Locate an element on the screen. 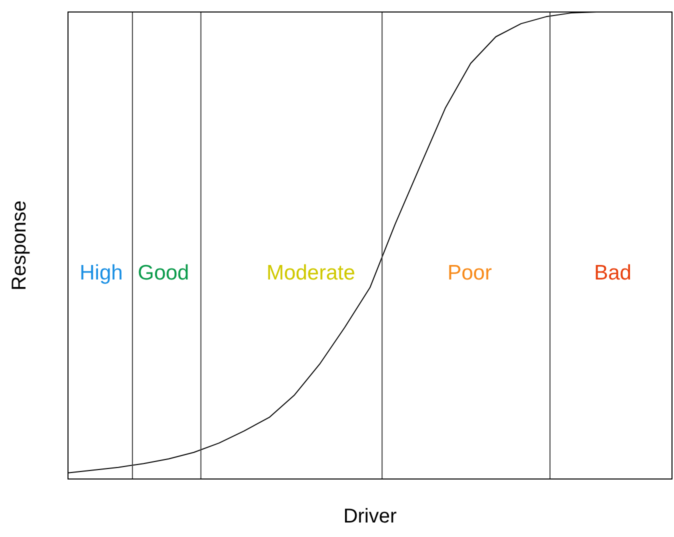  annotation: Poor is located at coordinates (469, 272).